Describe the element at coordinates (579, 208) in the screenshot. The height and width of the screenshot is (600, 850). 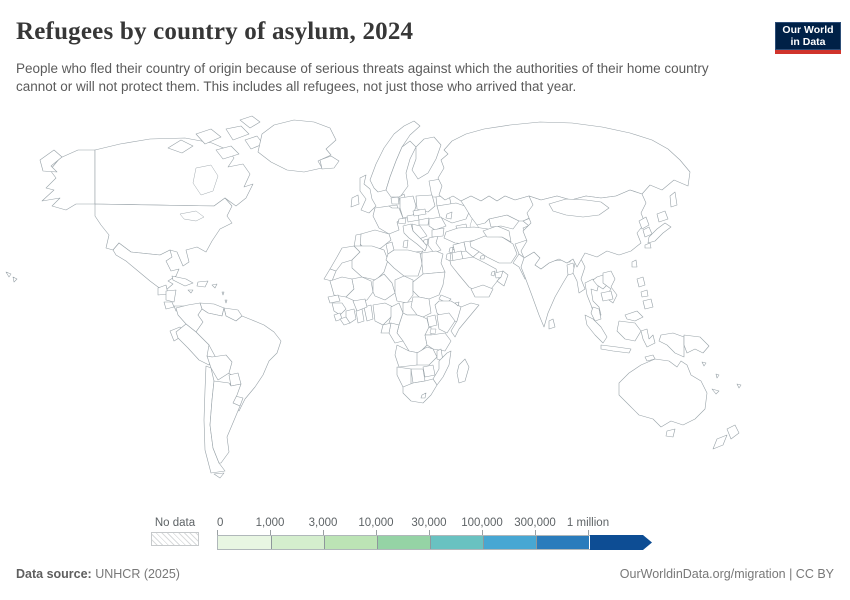
I see `country-mongolia` at that location.